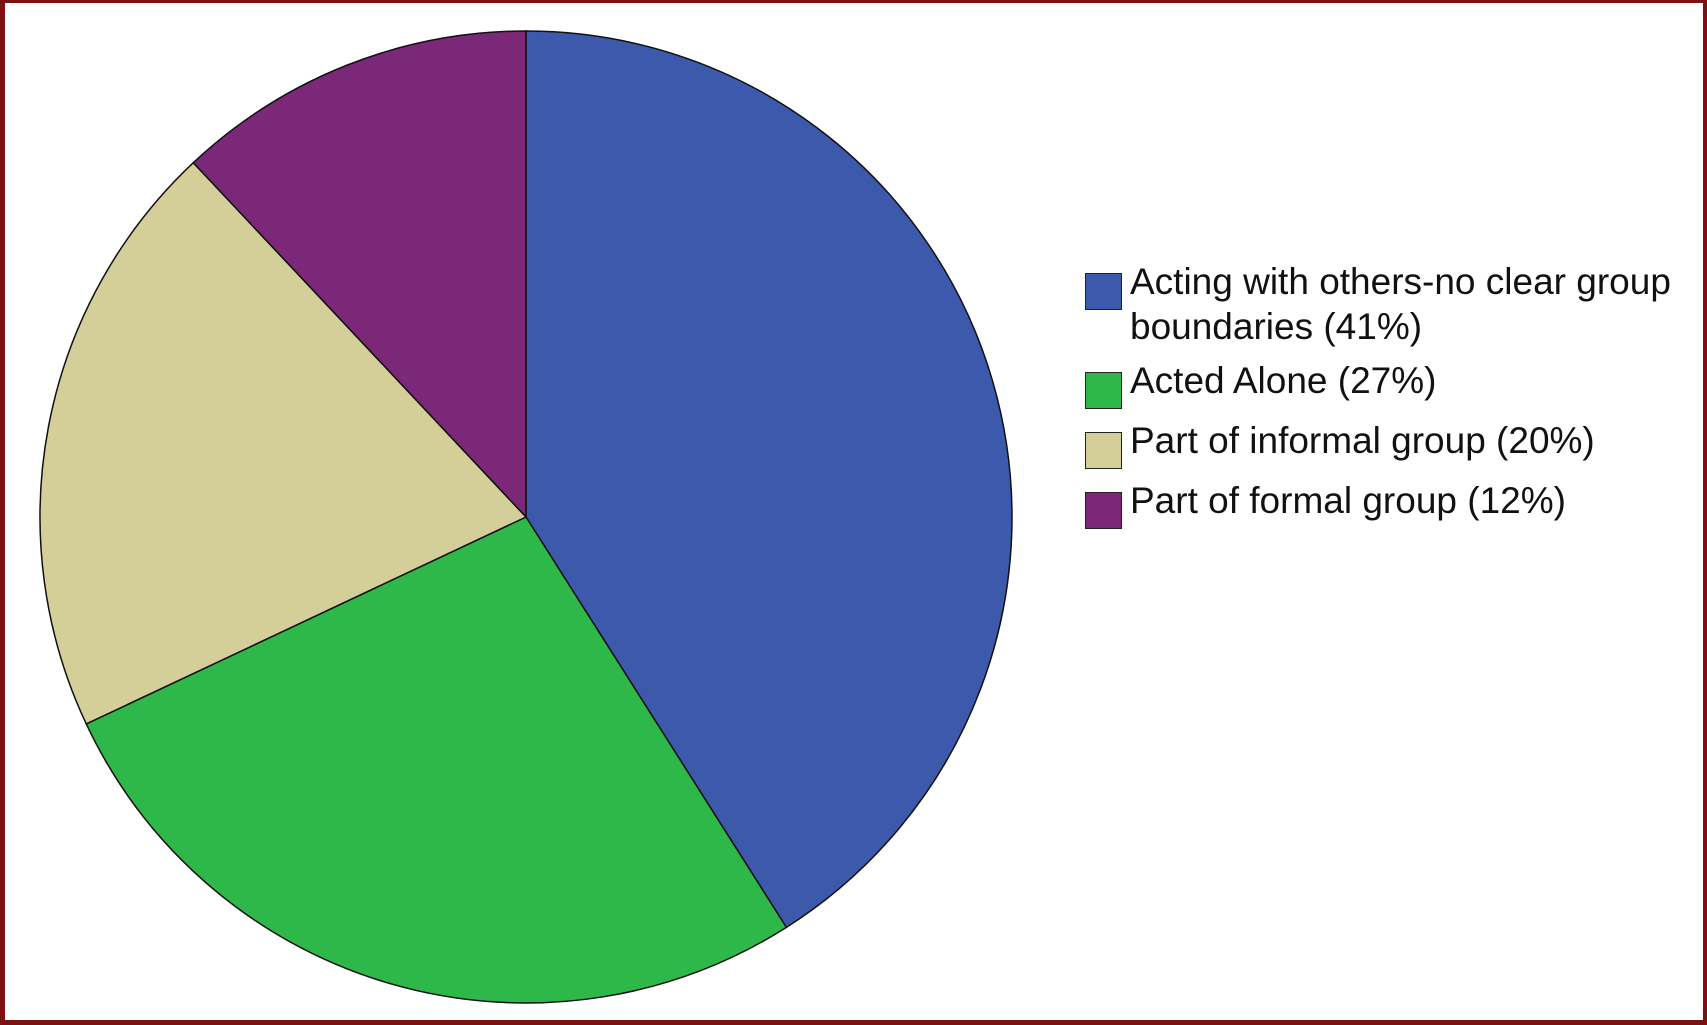  What do you see at coordinates (1362, 440) in the screenshot?
I see `legend-label: Part of informal group (20%)` at bounding box center [1362, 440].